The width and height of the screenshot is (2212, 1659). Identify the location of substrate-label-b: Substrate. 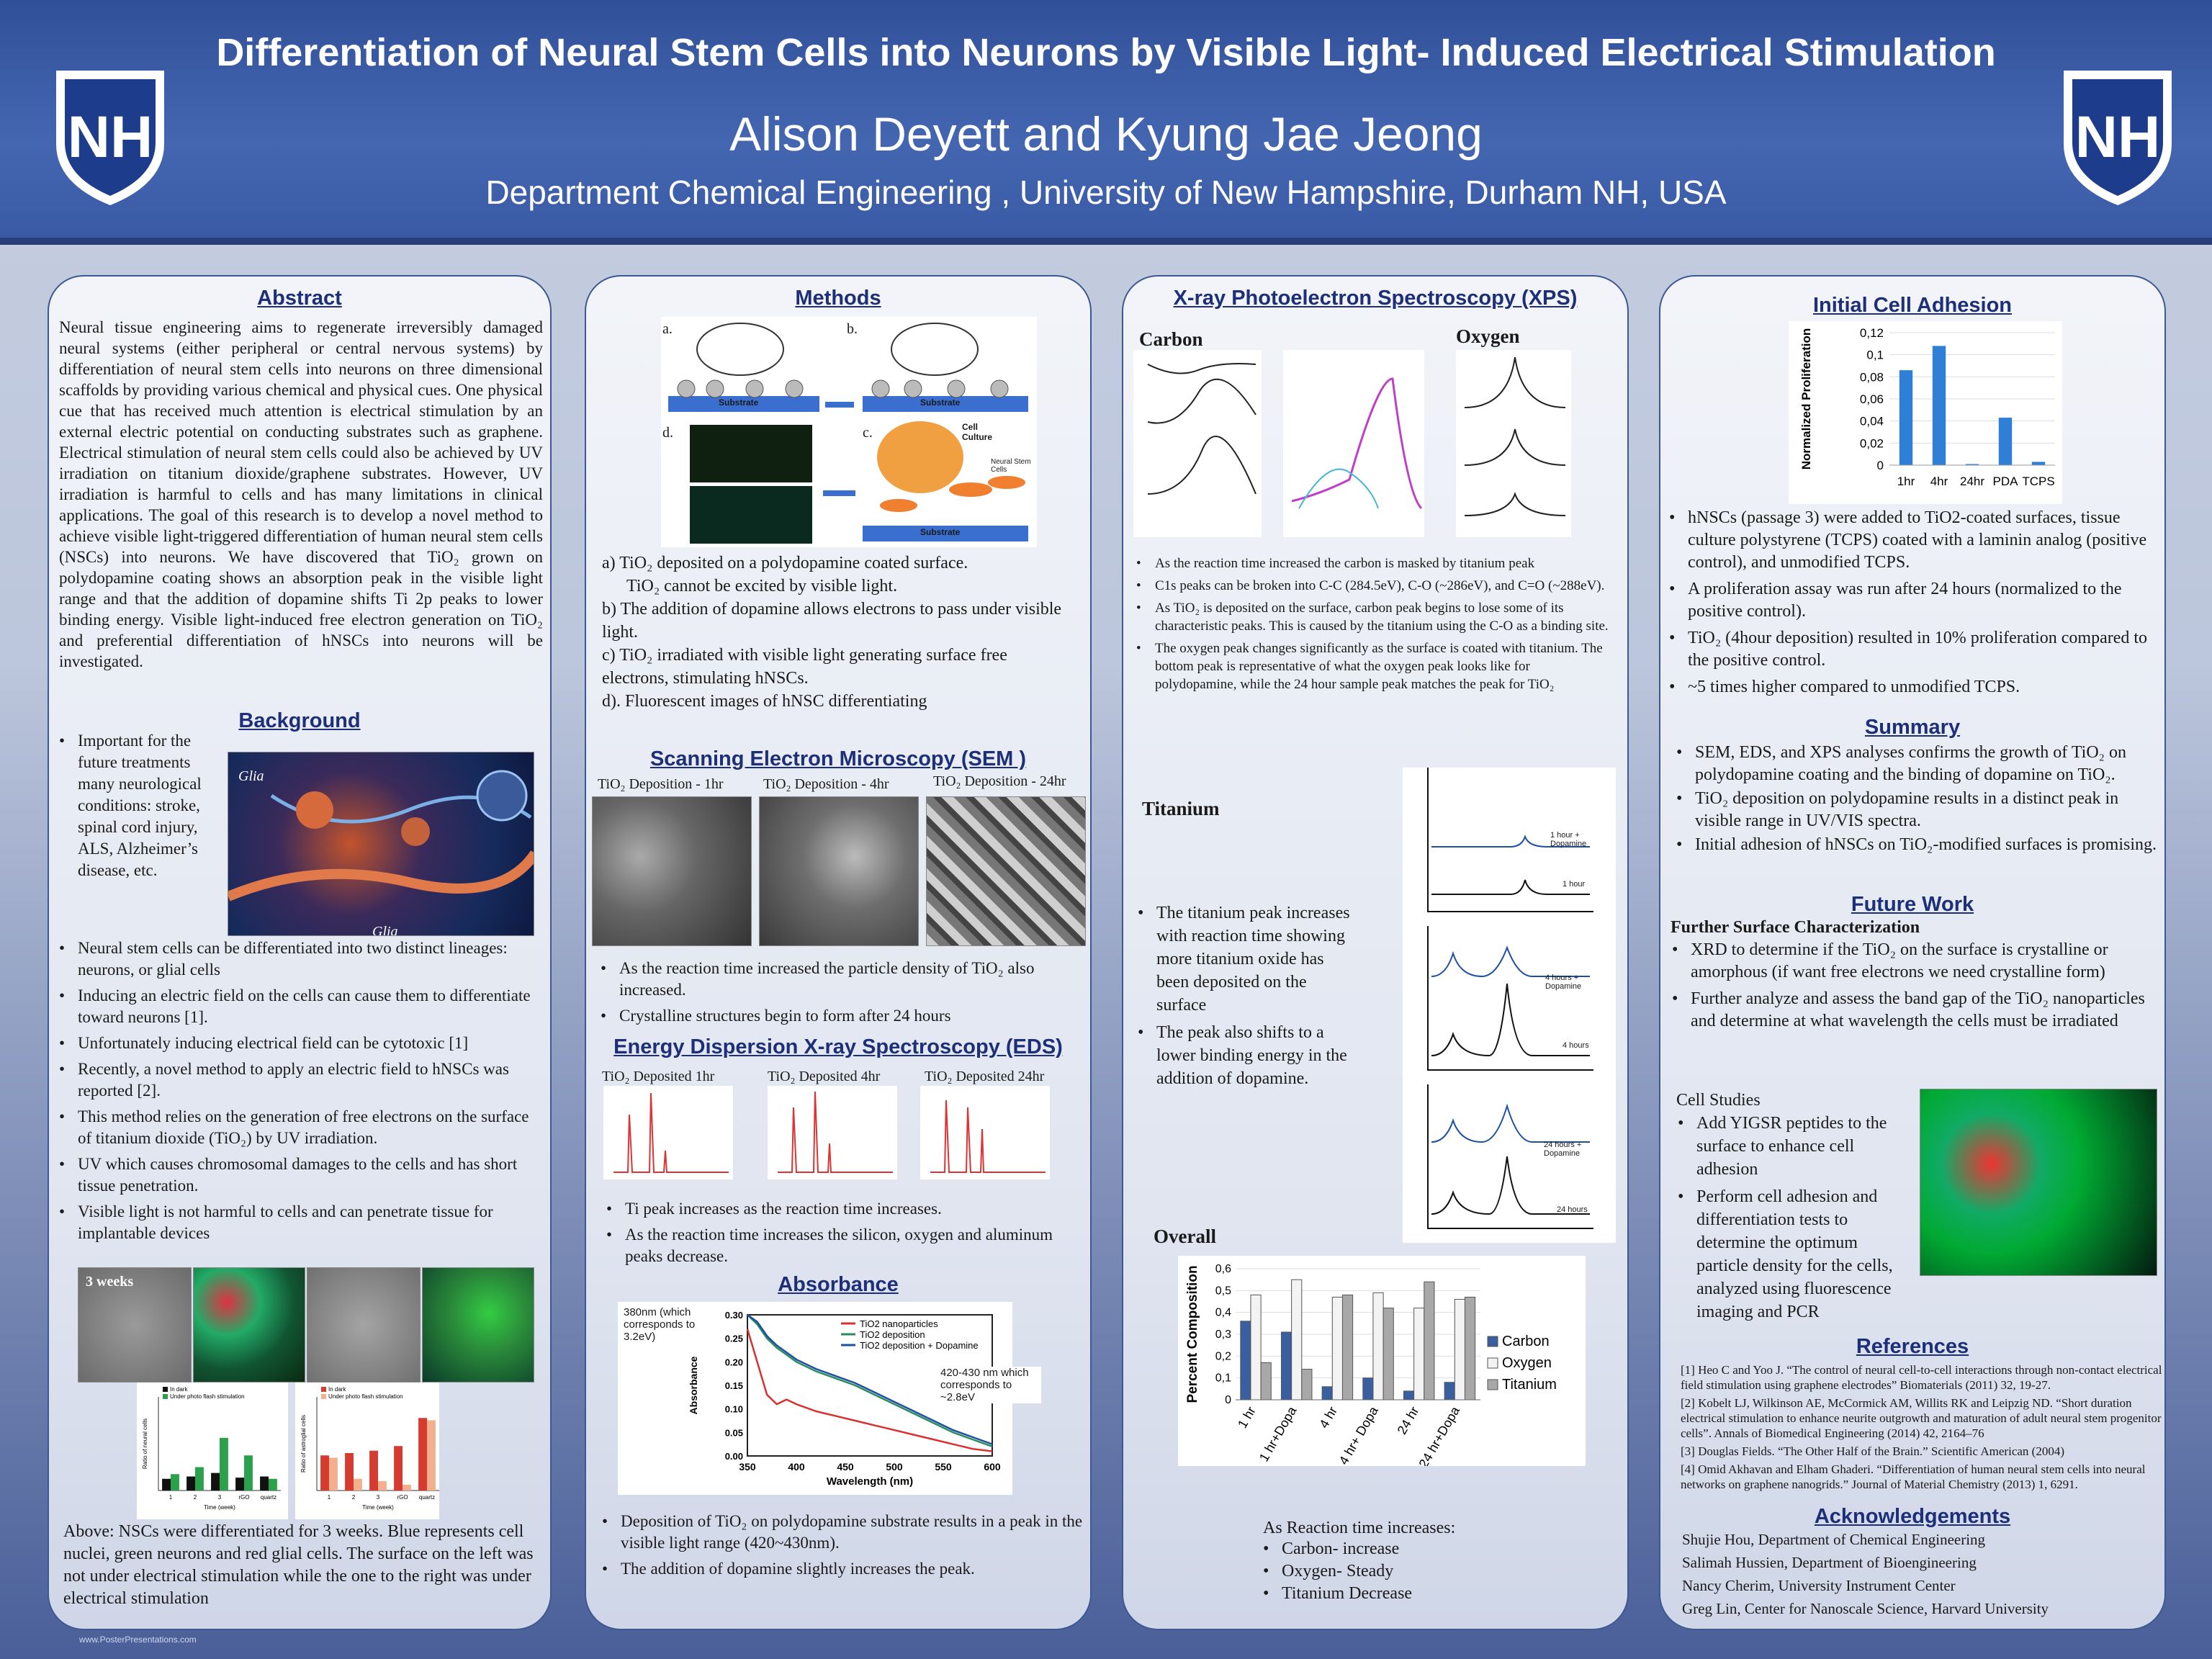
(940, 403).